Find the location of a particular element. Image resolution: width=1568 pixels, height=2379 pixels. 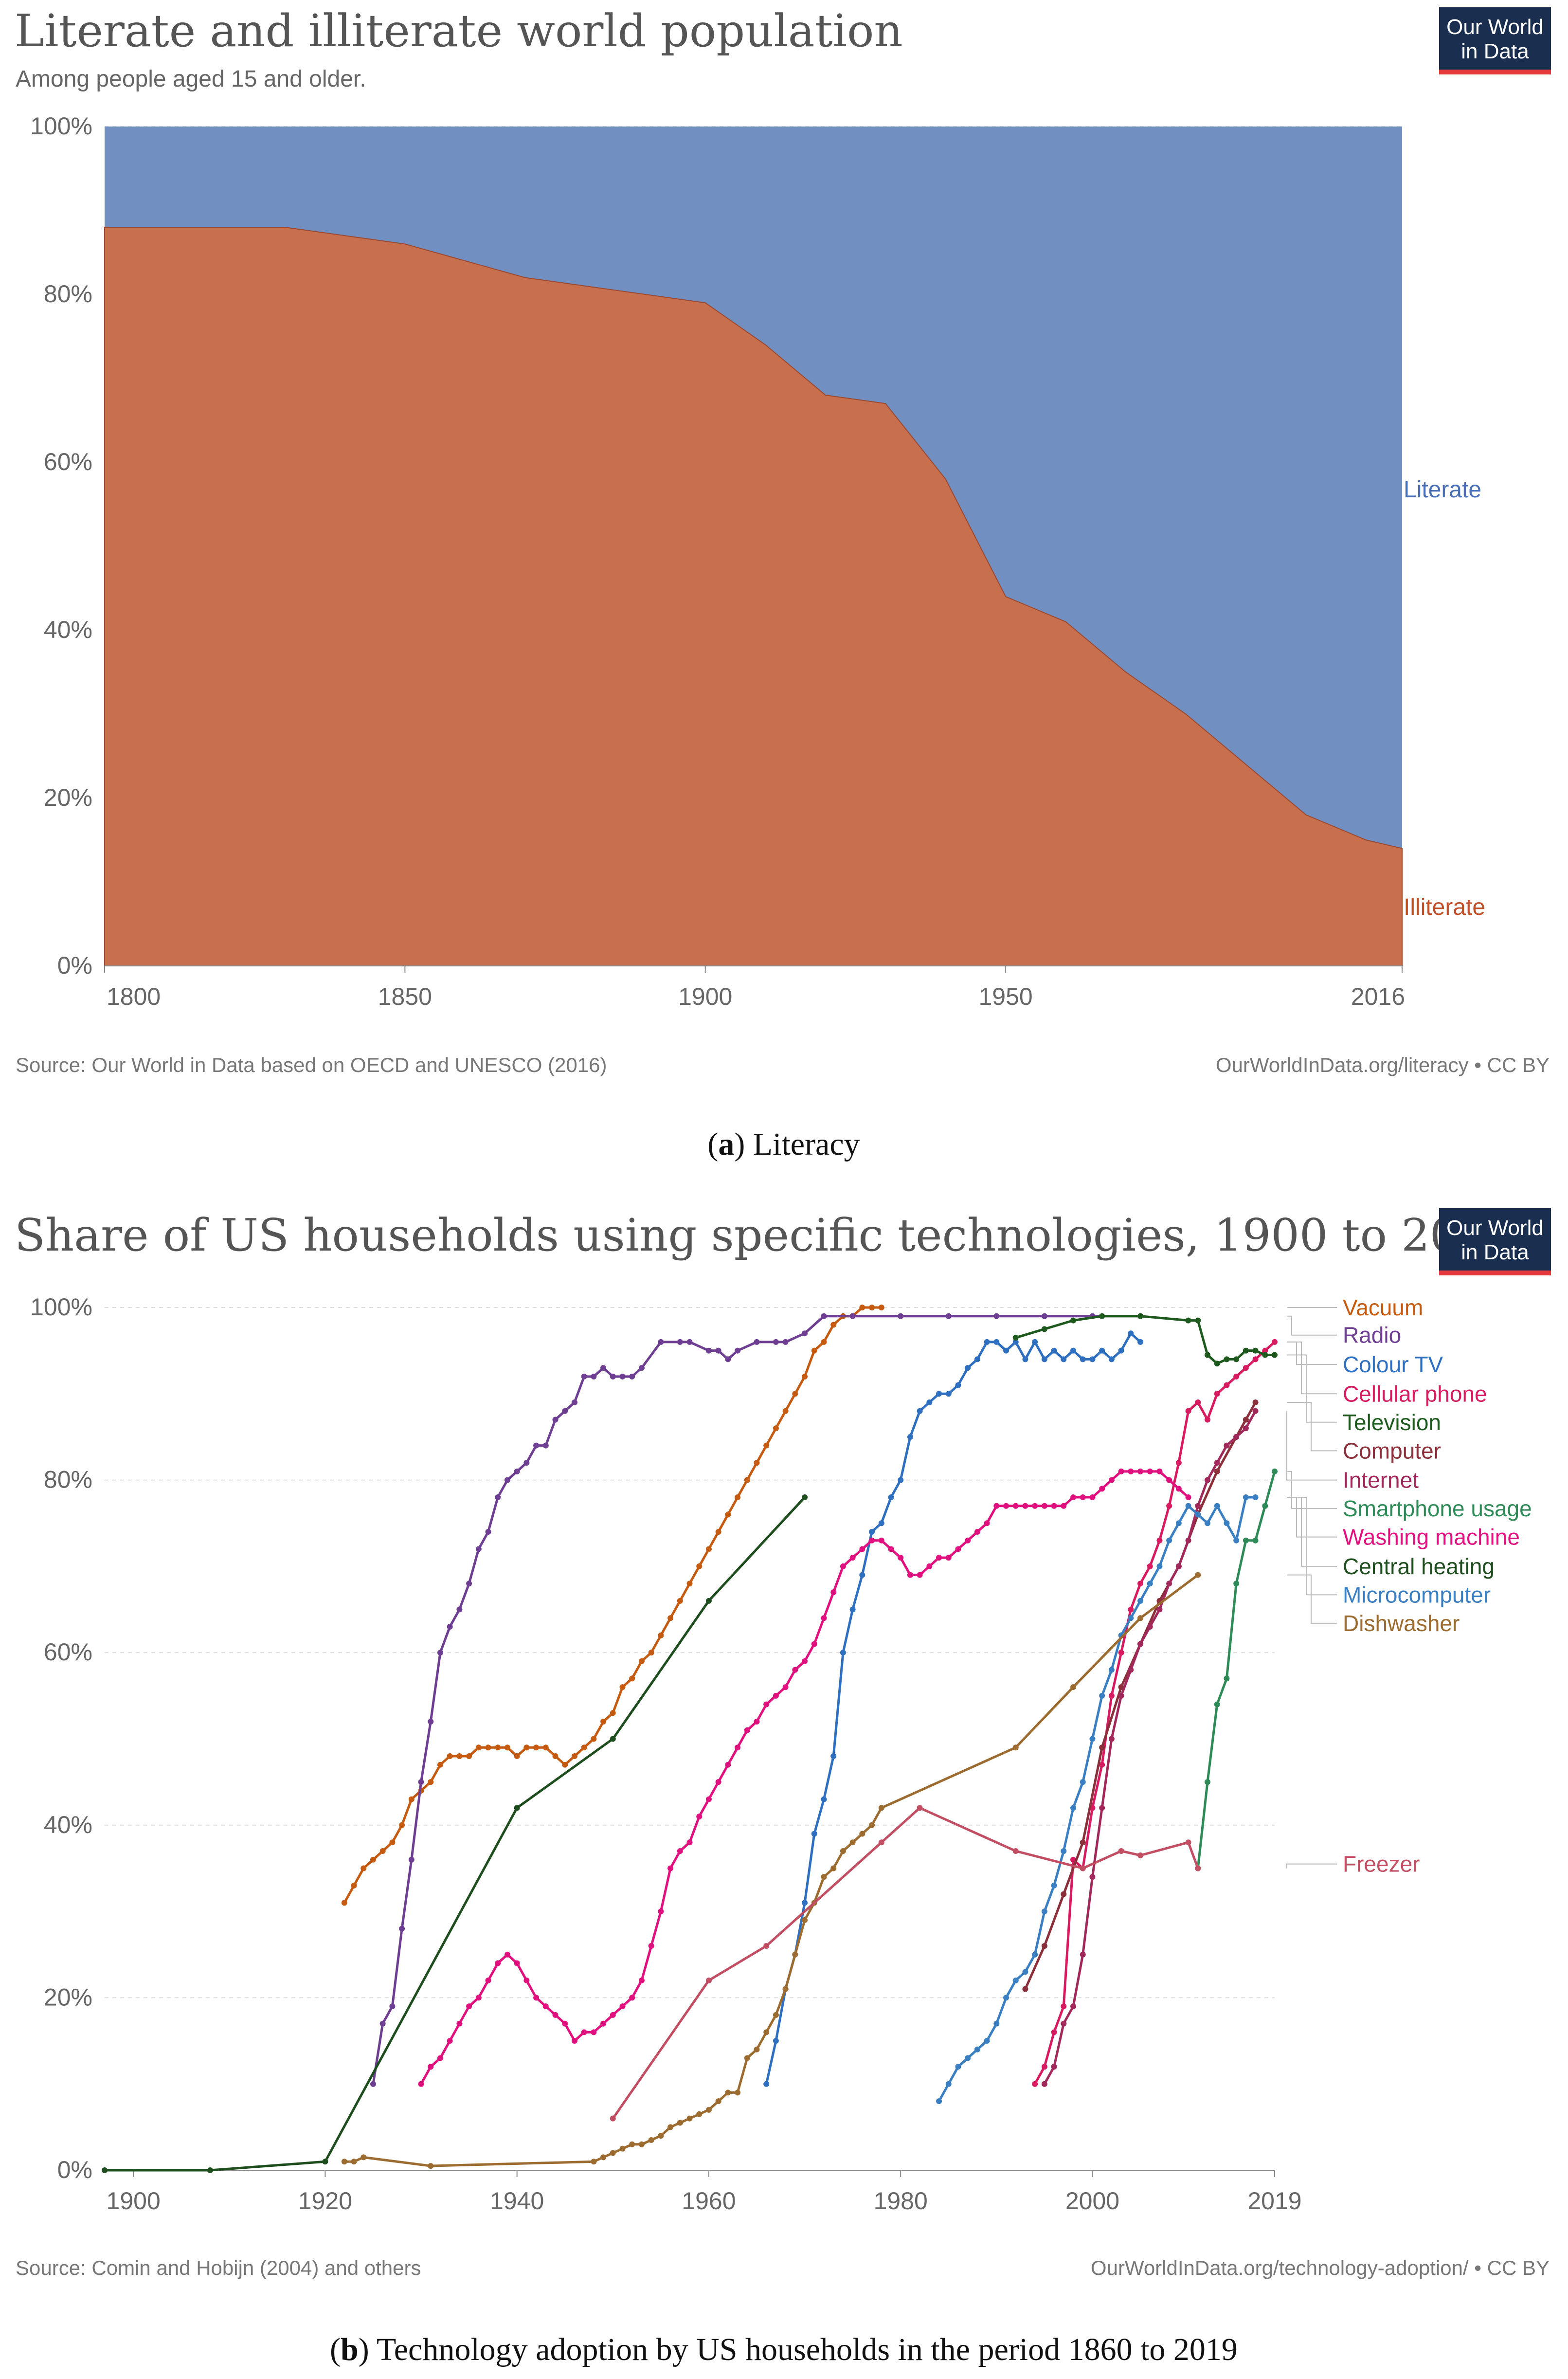

x-tick-label: 1900 is located at coordinates (134, 2201).